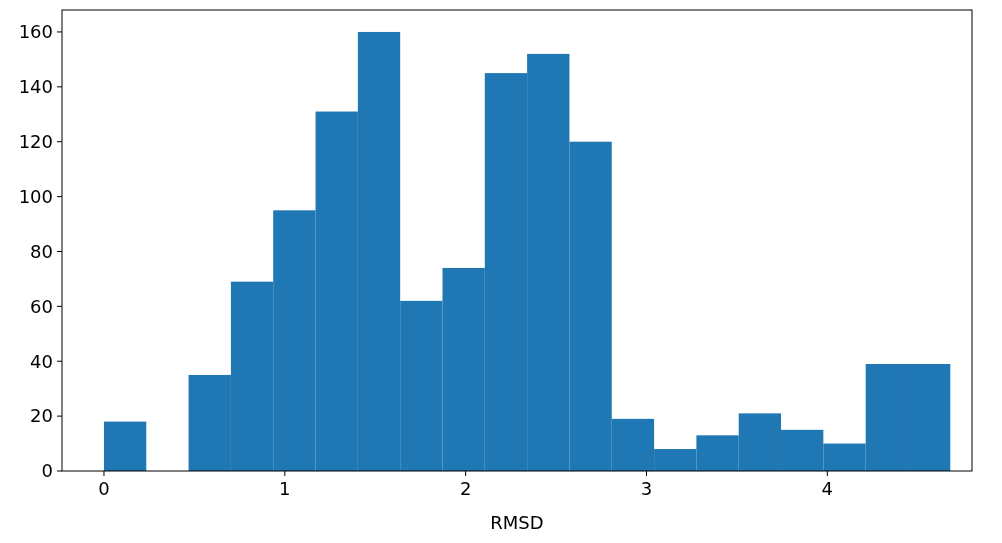 This screenshot has width=1002, height=543. What do you see at coordinates (285, 488) in the screenshot?
I see `x-tick-label: 1` at bounding box center [285, 488].